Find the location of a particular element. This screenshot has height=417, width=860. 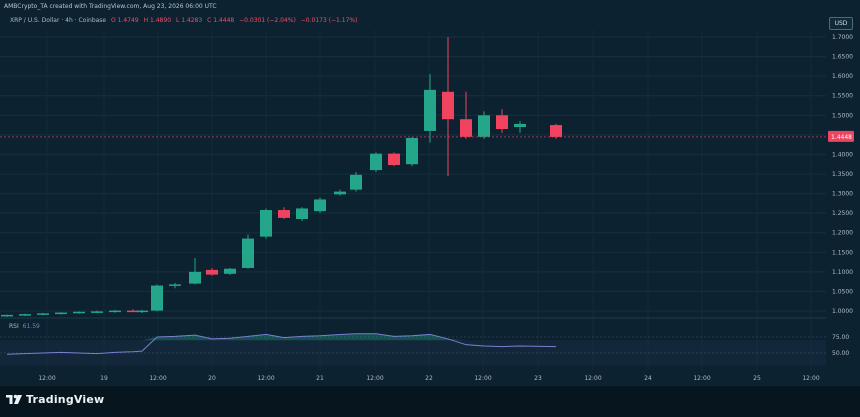

price-tick-label: 1.0000 is located at coordinates (842, 311).